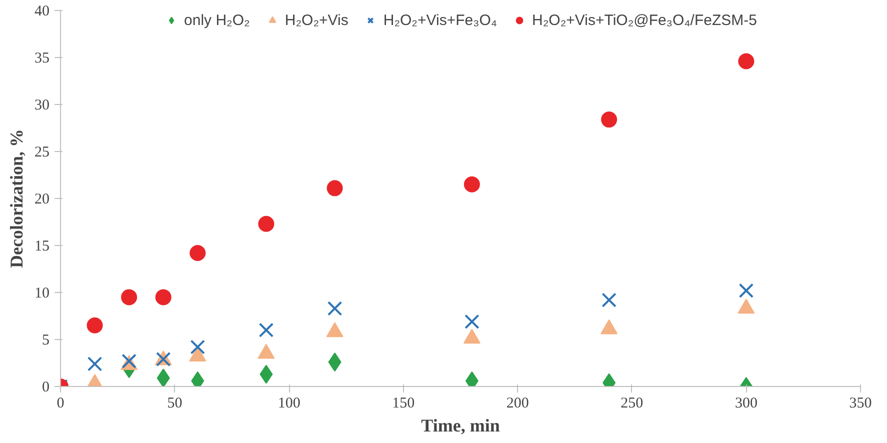 The width and height of the screenshot is (887, 443). What do you see at coordinates (403, 404) in the screenshot?
I see `x-tick-label: 150` at bounding box center [403, 404].